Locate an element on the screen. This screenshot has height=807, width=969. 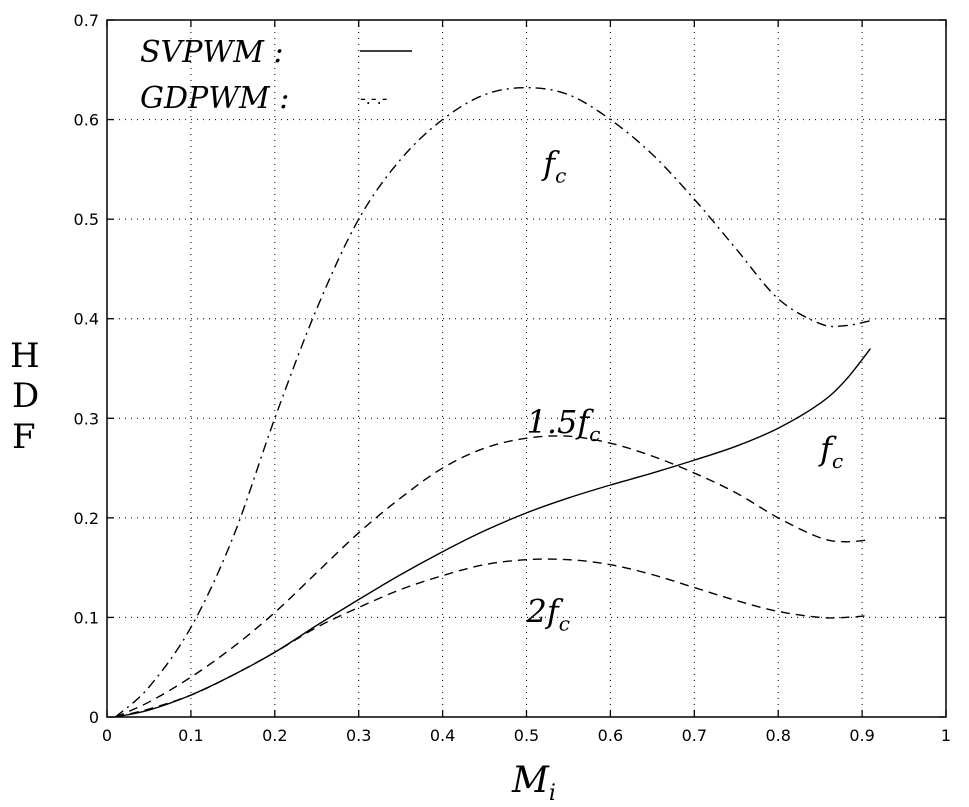
x-tick-label: 0.7 is located at coordinates (694, 735).